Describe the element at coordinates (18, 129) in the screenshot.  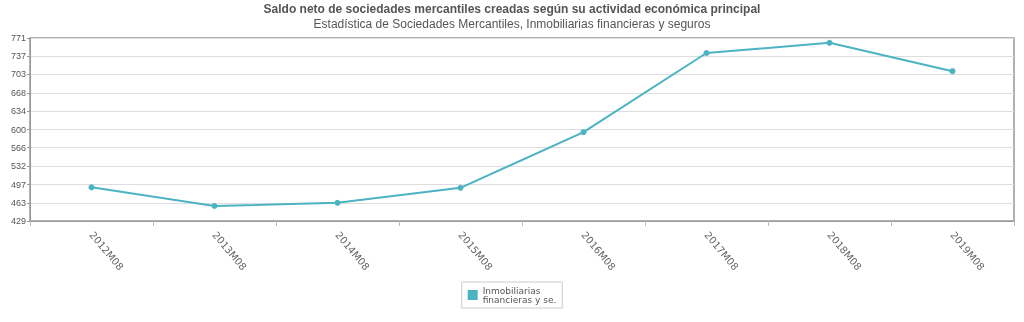
I see `y-tick-label: 600` at that location.